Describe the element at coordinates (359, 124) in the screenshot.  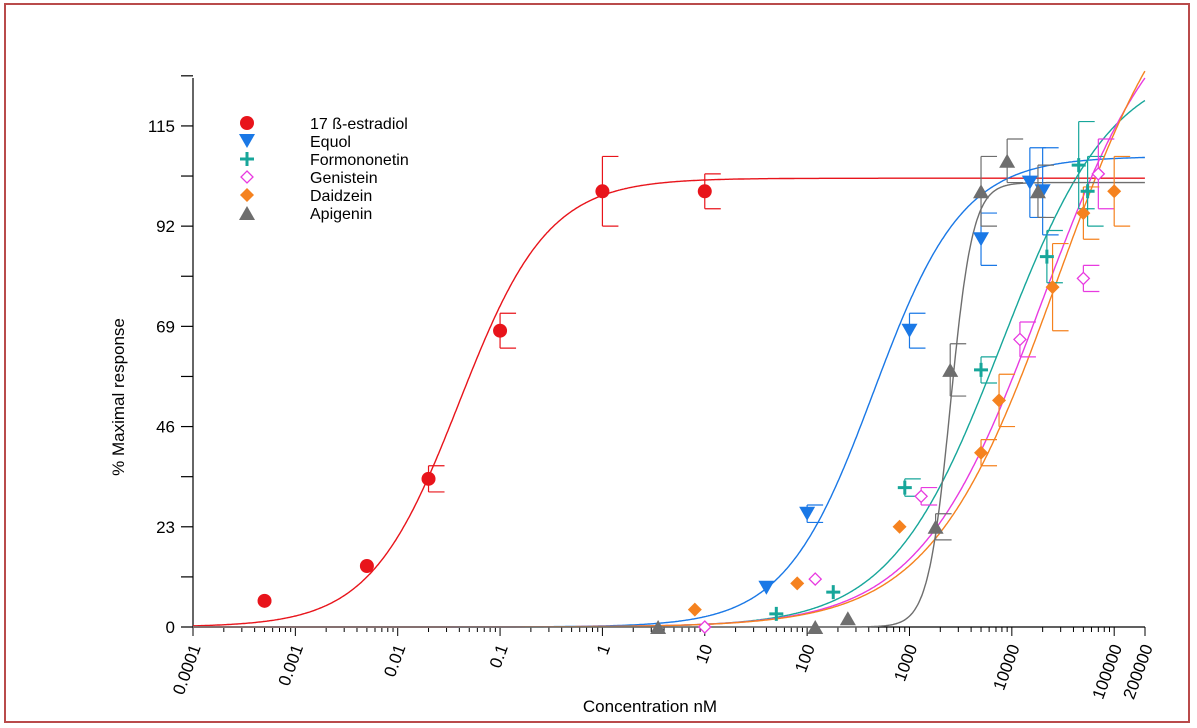
I see `legend-label: 17 ß-estradiol` at that location.